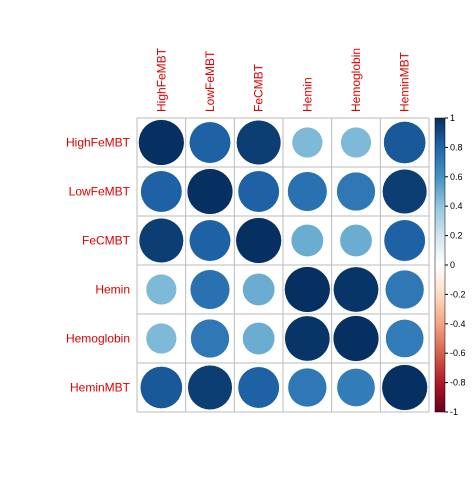  What do you see at coordinates (98, 143) in the screenshot?
I see `row-label: HighFeMBT` at bounding box center [98, 143].